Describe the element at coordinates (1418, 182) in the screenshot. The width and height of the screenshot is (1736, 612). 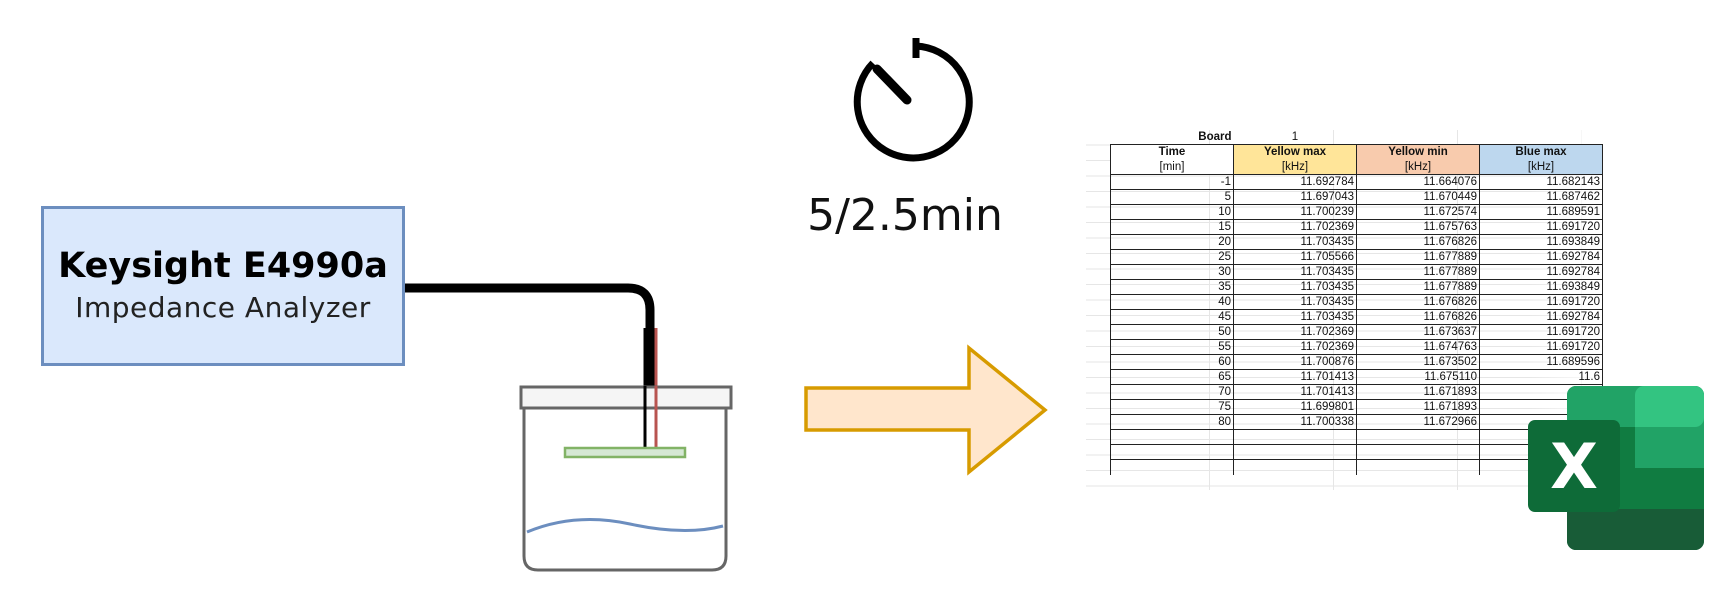
I see `table-cell: 11.664076` at that location.